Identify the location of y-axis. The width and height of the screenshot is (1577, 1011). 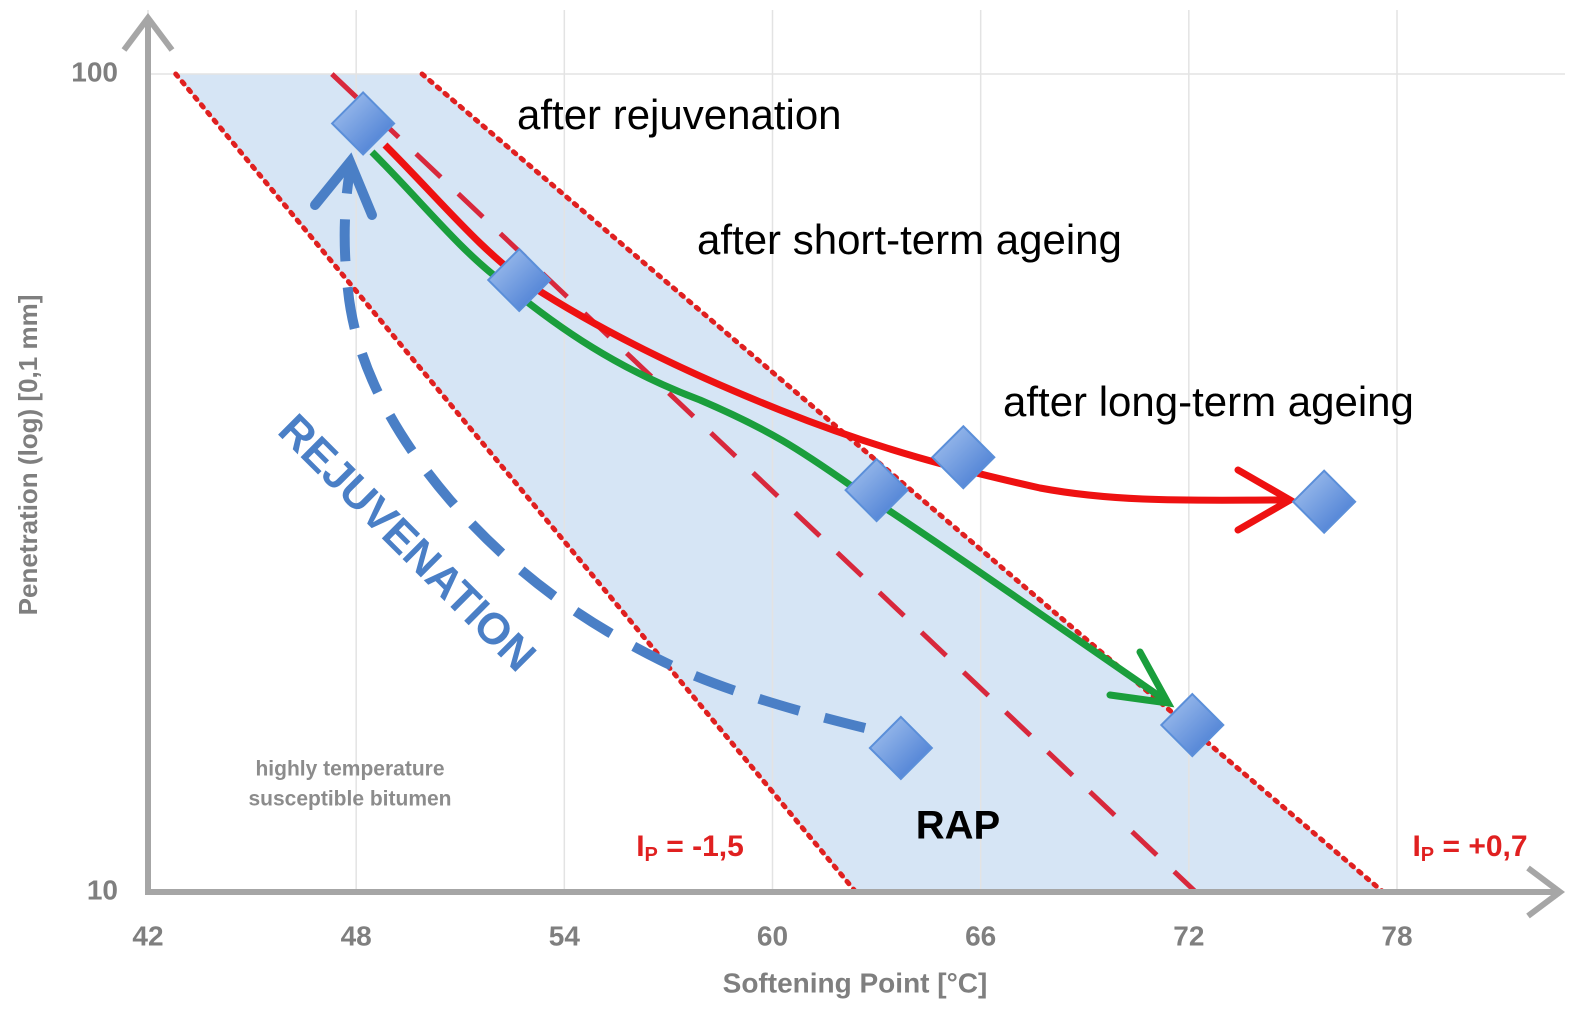
(148, 452).